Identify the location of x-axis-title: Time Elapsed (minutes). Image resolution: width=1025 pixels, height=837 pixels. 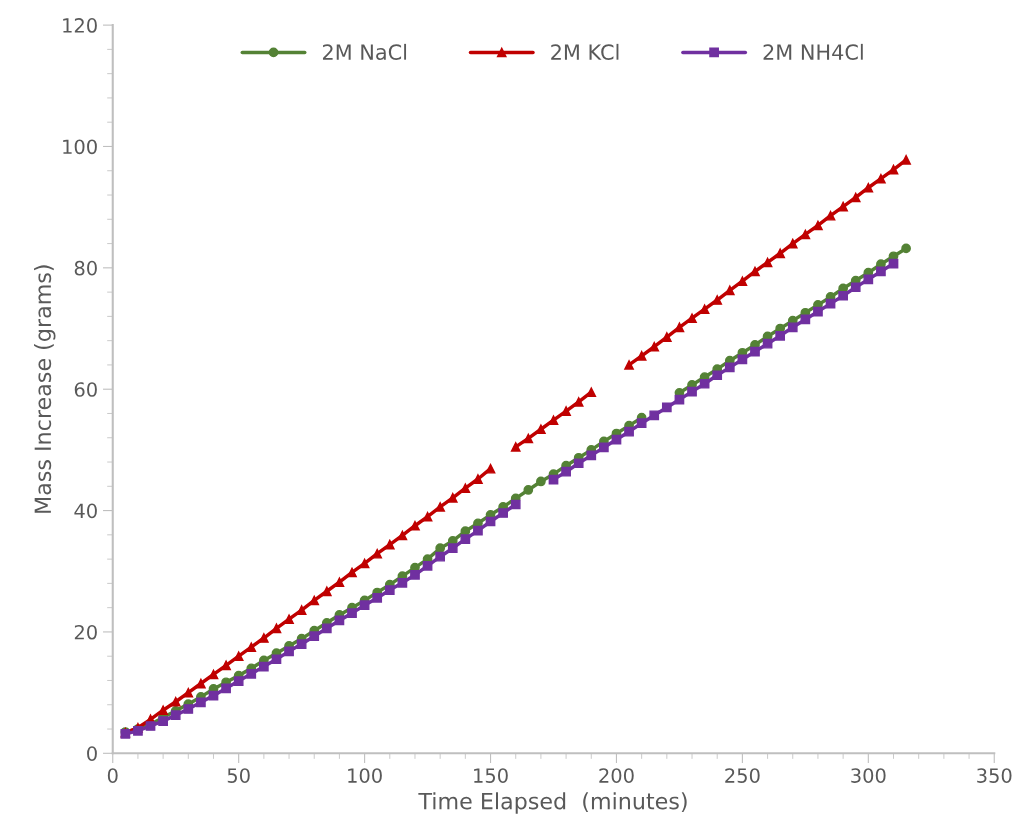
(552, 803).